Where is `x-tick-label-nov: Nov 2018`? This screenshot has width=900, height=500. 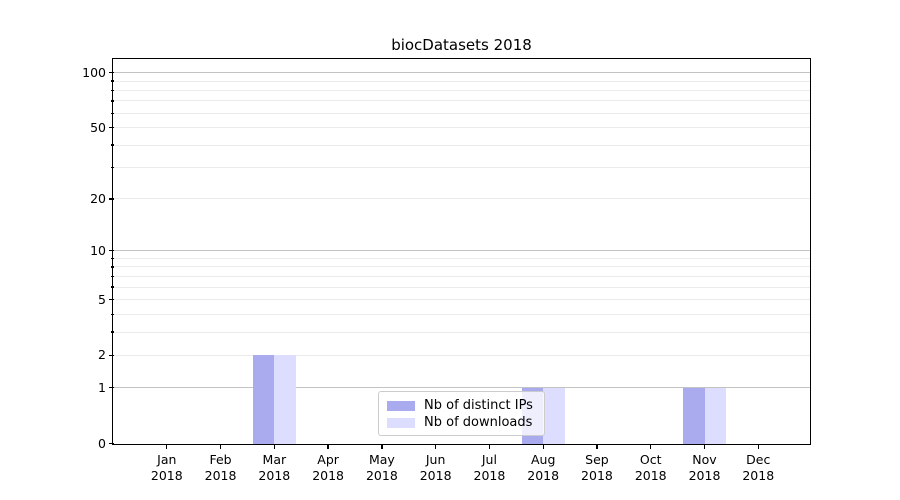
x-tick-label-nov: Nov 2018 is located at coordinates (705, 468).